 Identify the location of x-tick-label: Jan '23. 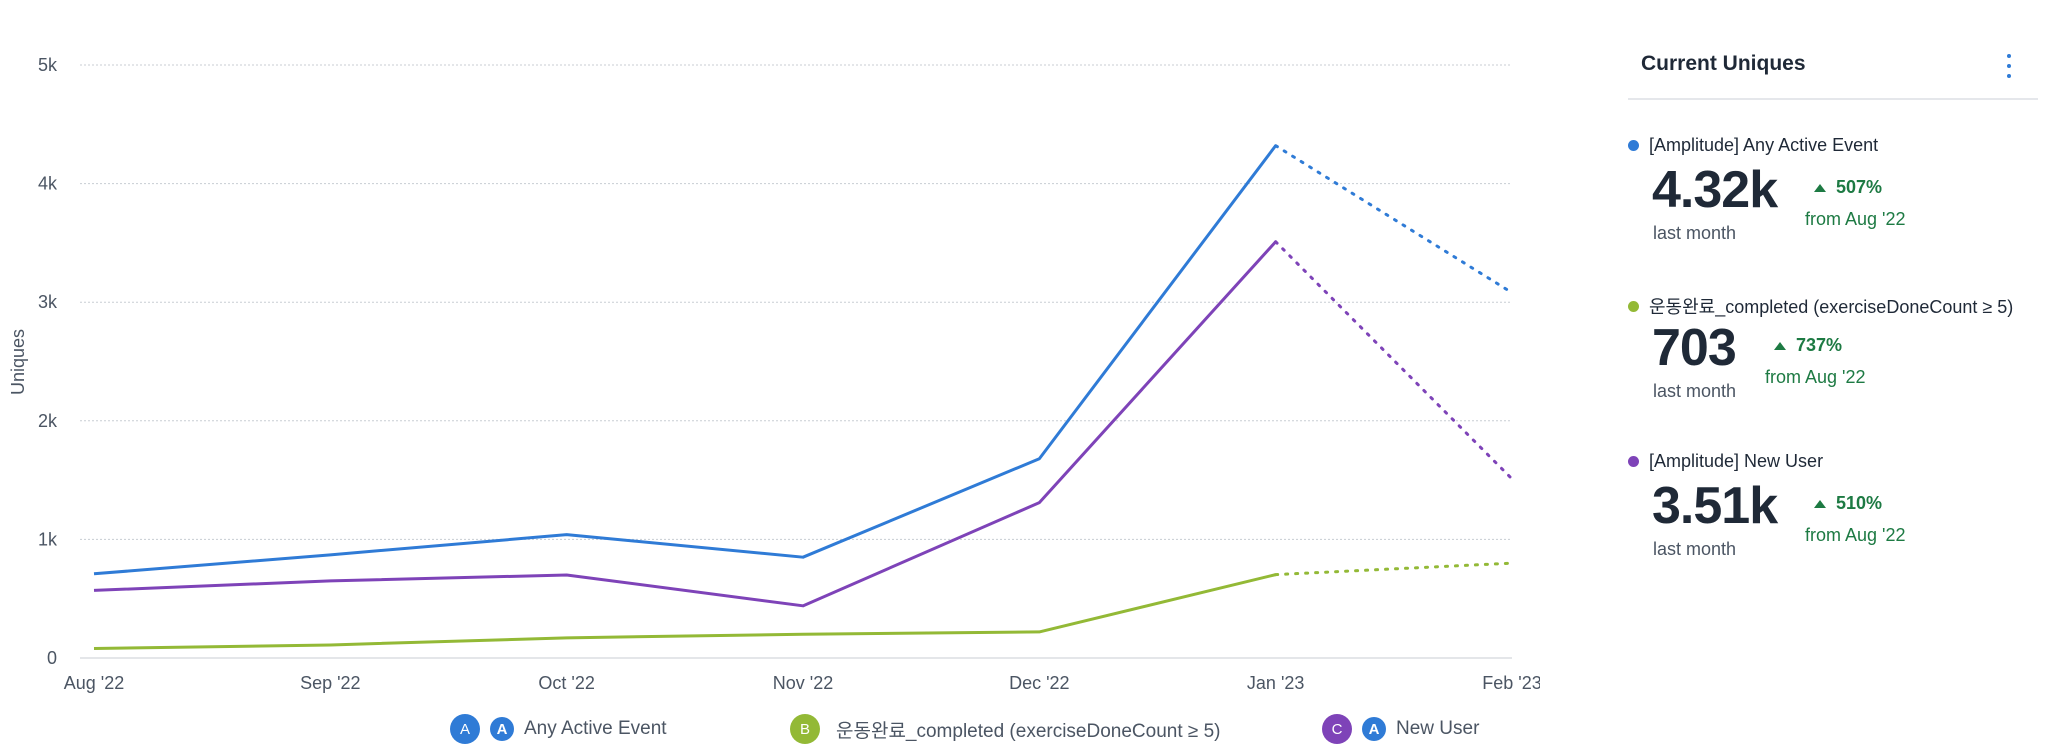
(1275, 683).